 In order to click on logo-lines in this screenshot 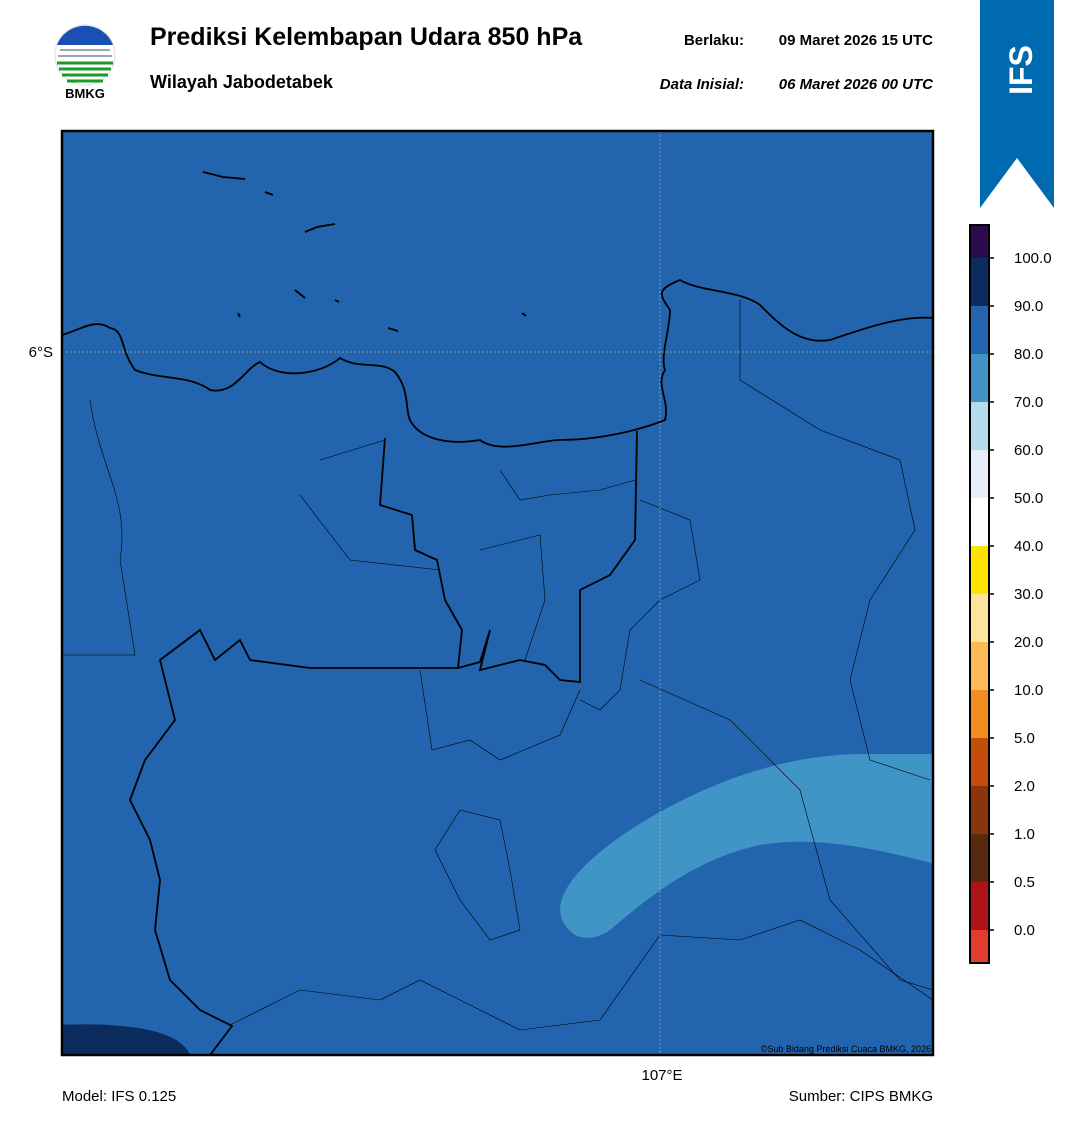, I will do `click(85, 53)`.